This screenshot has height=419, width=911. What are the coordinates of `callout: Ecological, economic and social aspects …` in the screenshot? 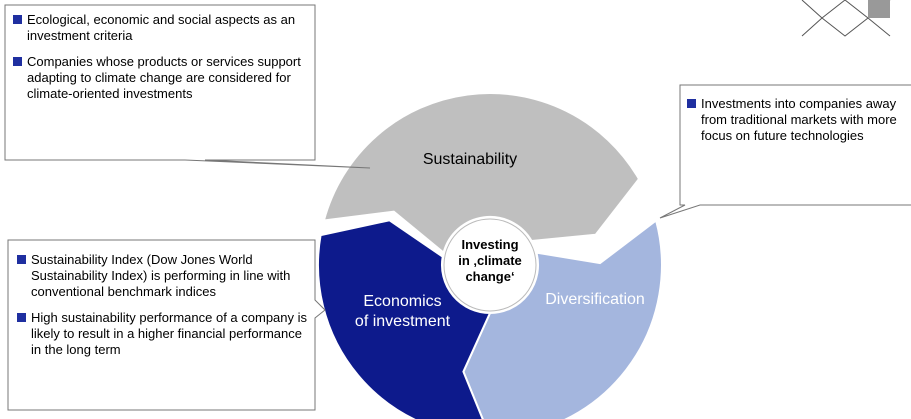 It's located at (162, 62).